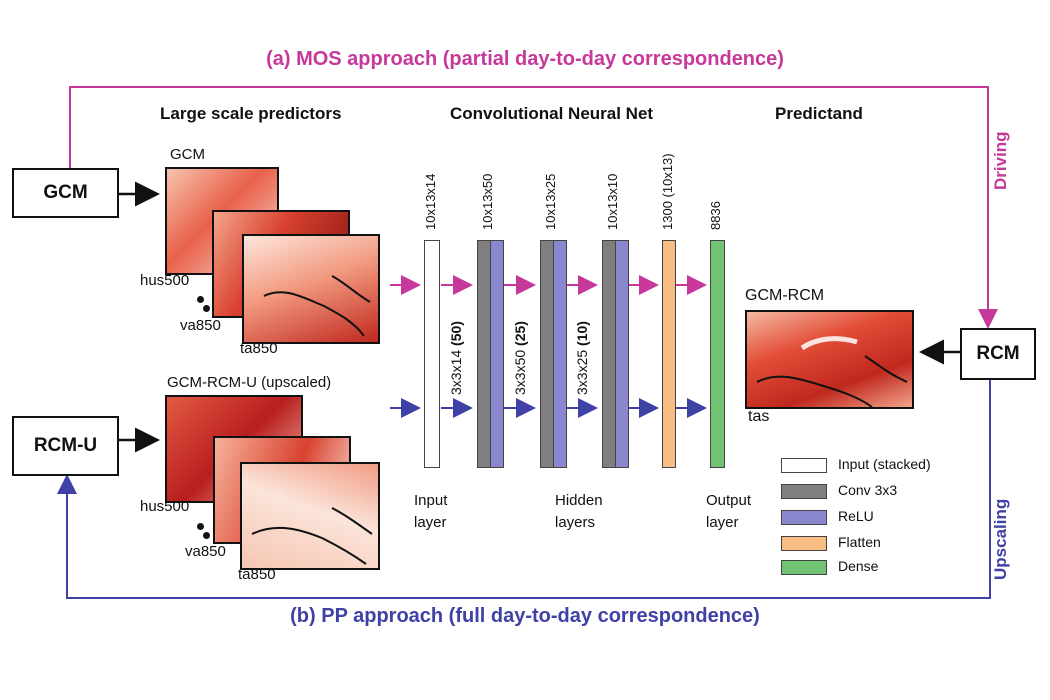 The width and height of the screenshot is (1050, 700). Describe the element at coordinates (669, 354) in the screenshot. I see `flatten-layer-bar` at that location.